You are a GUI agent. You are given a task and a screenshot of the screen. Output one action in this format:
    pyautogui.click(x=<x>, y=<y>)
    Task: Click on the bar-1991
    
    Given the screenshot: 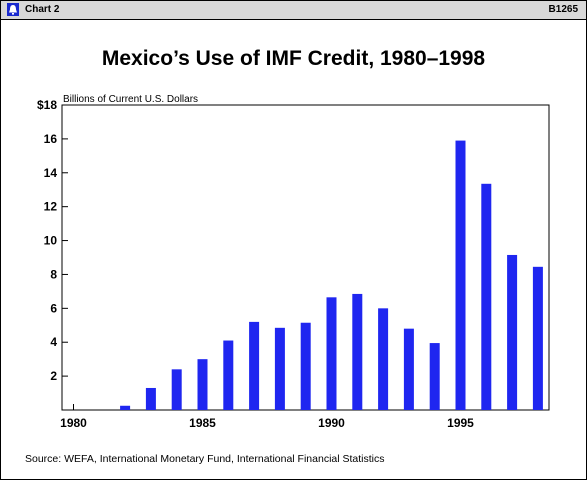 What is the action you would take?
    pyautogui.click(x=357, y=351)
    